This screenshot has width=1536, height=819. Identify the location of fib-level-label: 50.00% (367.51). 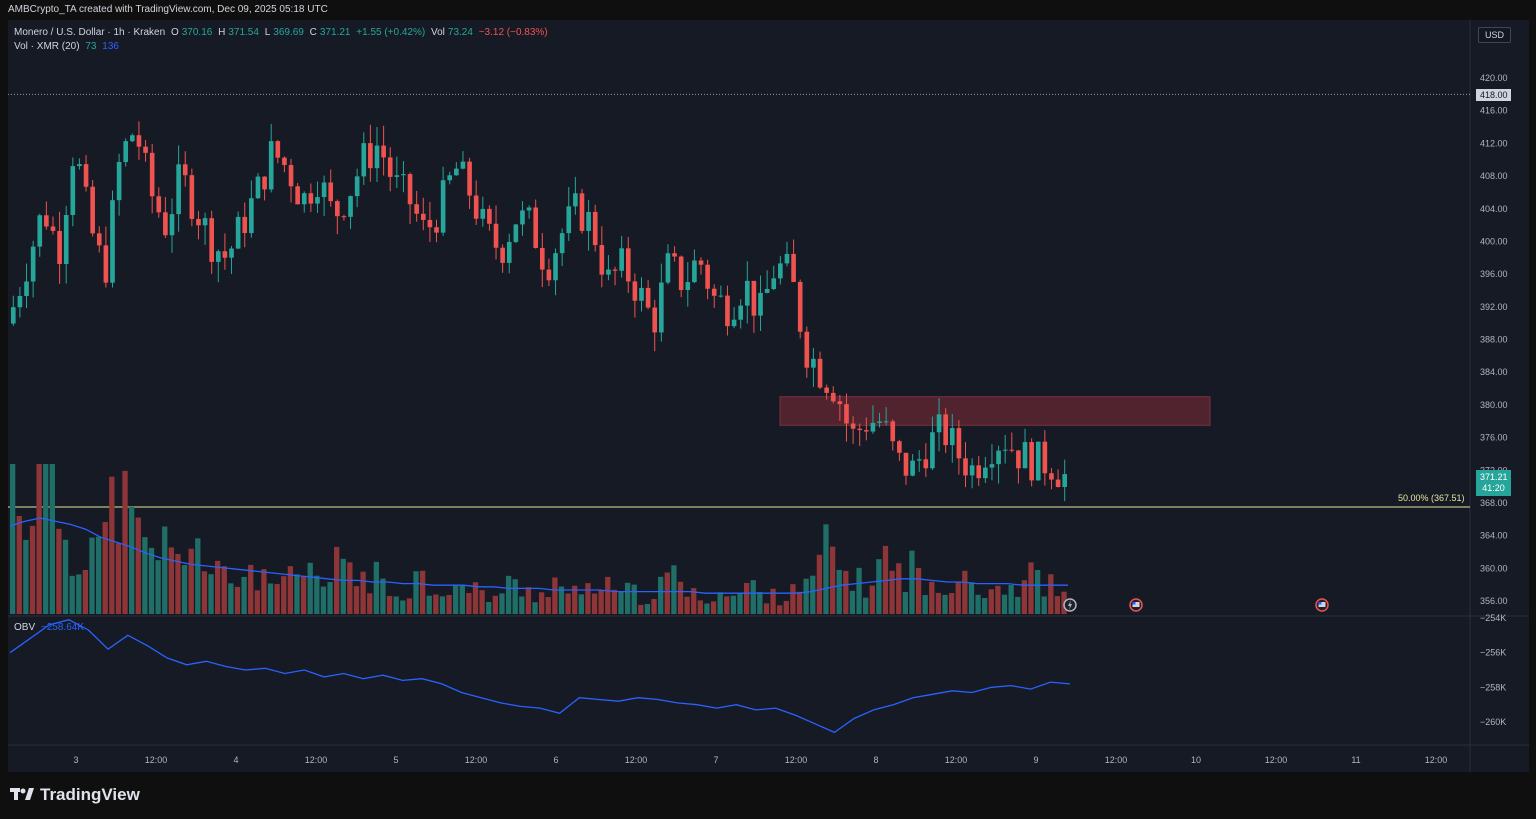
(1431, 498).